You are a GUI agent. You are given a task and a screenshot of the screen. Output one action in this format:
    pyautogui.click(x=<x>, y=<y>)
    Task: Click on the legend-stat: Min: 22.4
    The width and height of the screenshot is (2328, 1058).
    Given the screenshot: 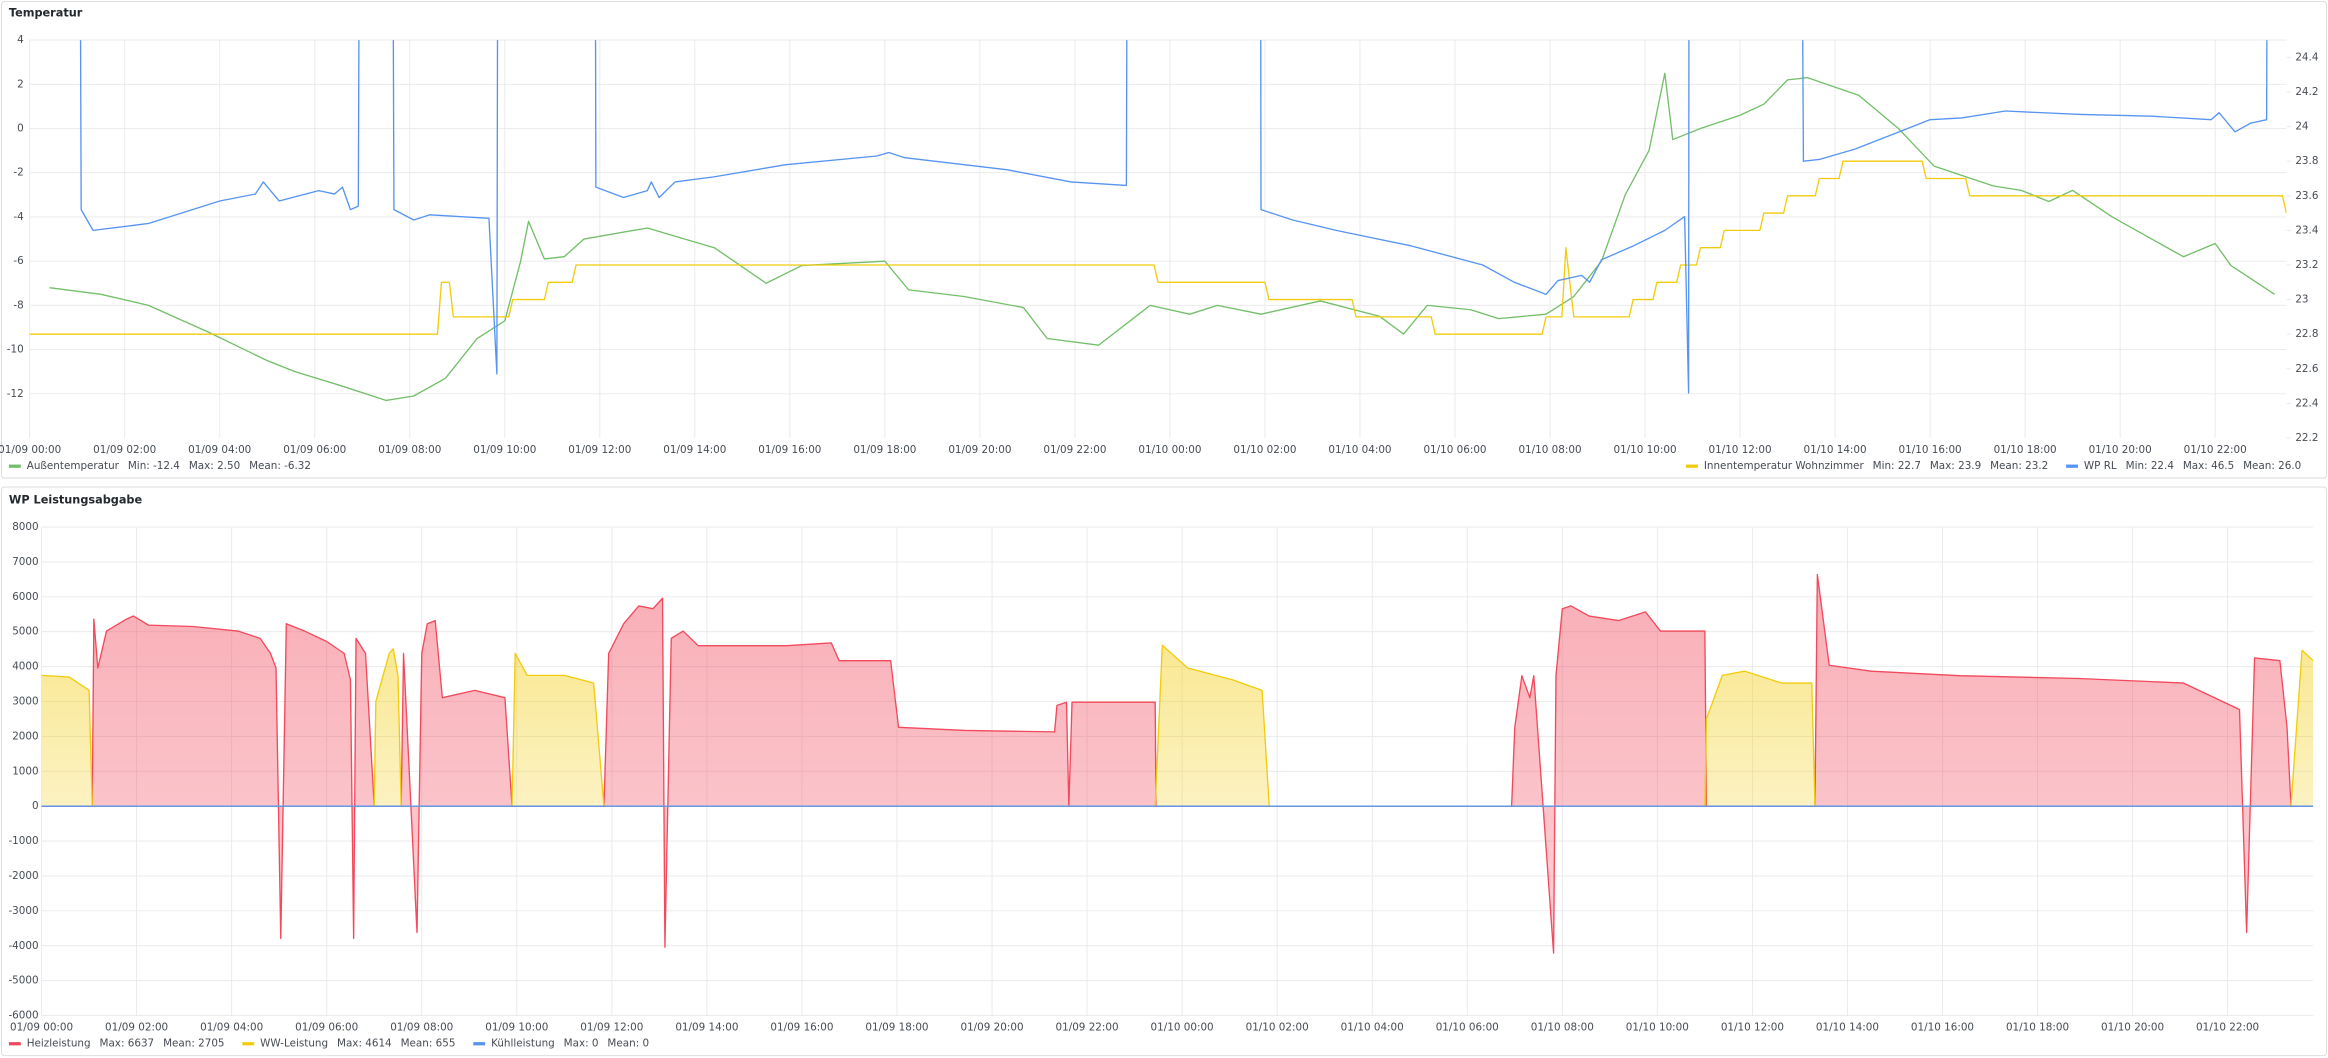 What is the action you would take?
    pyautogui.click(x=2150, y=466)
    